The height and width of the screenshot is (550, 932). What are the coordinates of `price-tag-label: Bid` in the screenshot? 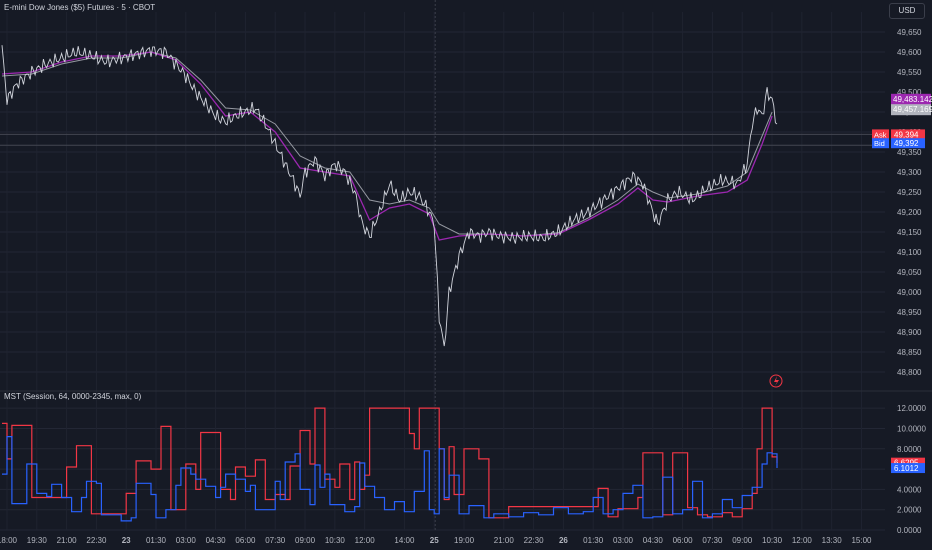 It's located at (879, 143).